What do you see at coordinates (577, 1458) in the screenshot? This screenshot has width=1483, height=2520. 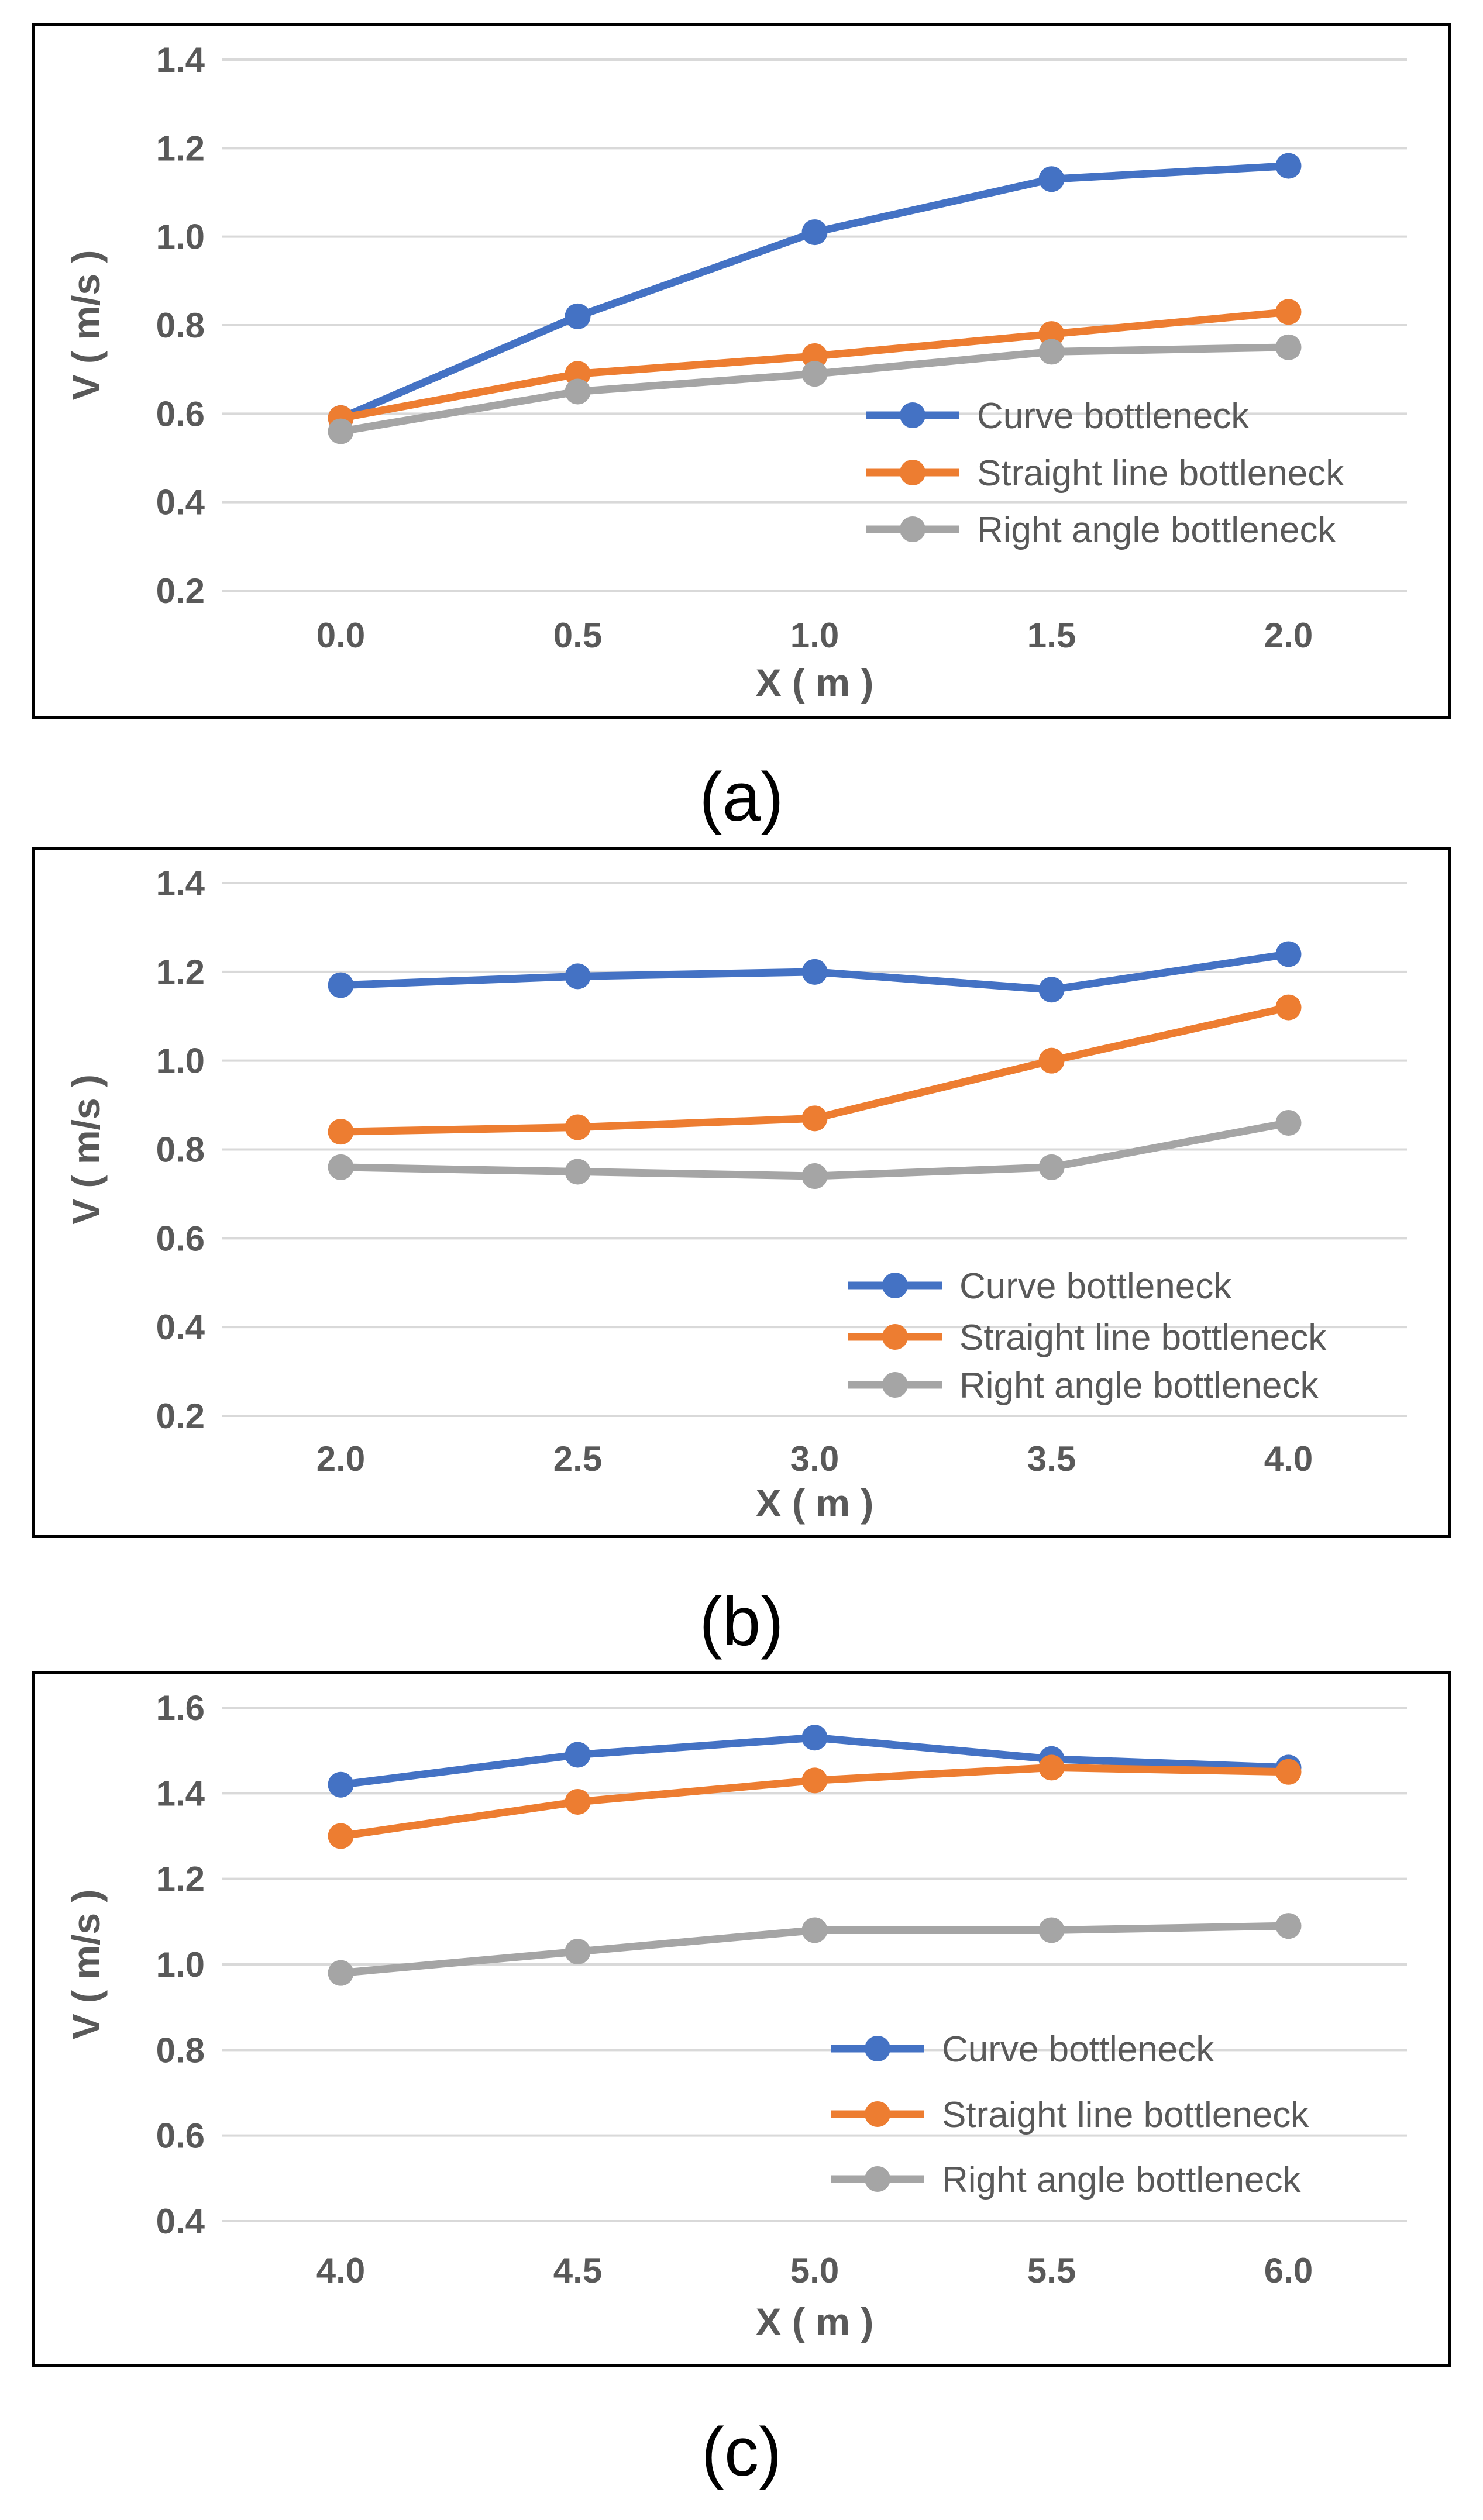 I see `x-tick-label: 2.5` at bounding box center [577, 1458].